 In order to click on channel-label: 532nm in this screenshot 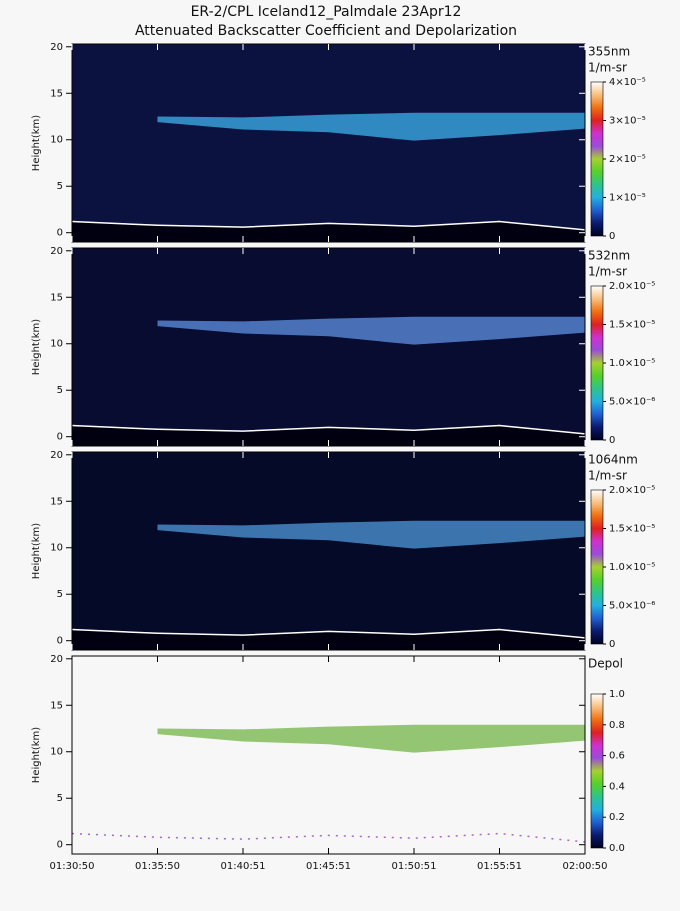, I will do `click(609, 256)`.